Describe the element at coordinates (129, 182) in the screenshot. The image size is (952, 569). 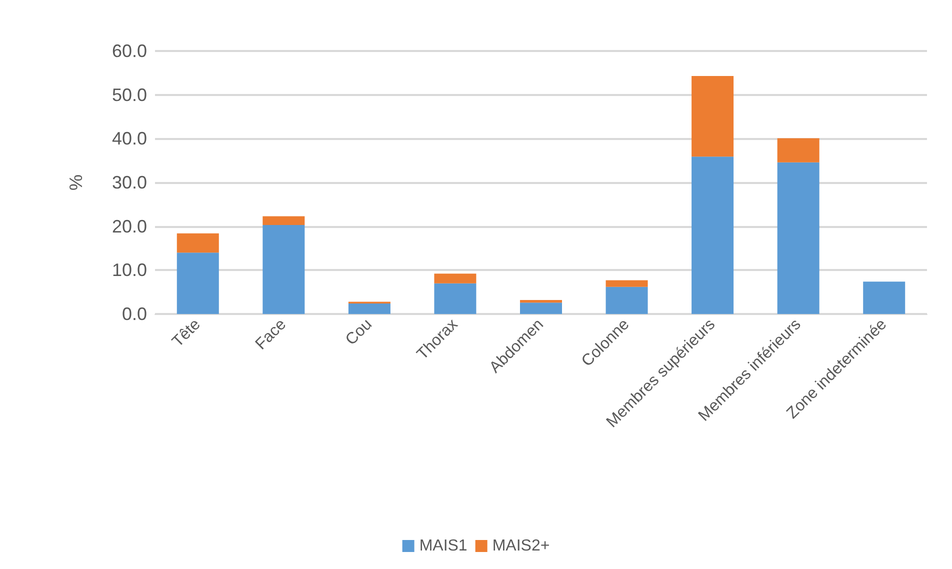
I see `y-tick-label: 30.0` at that location.